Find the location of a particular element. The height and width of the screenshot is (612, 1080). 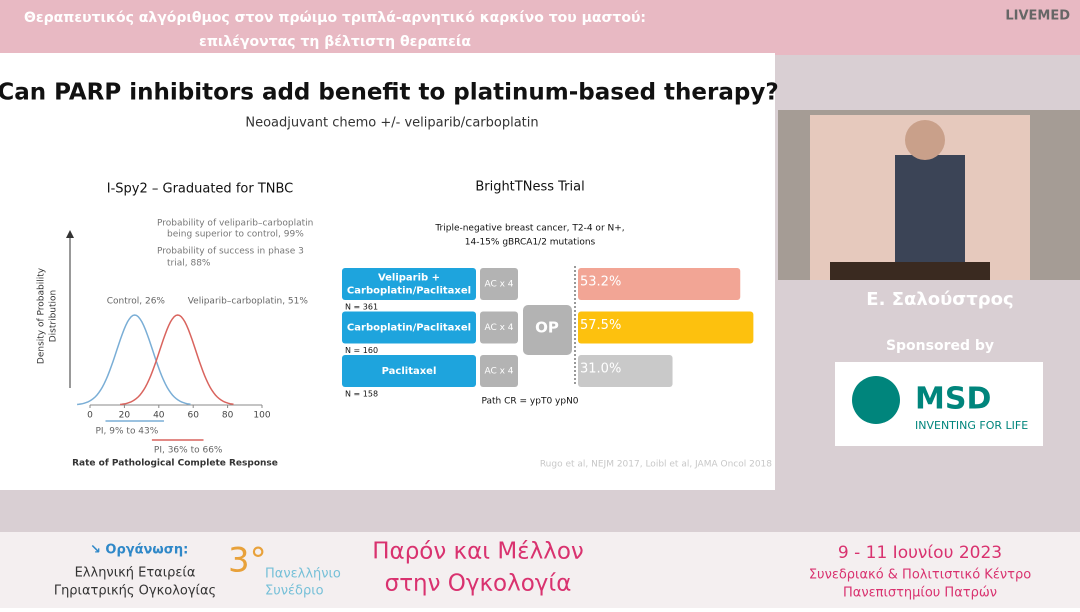

arm-n: N = 158 is located at coordinates (361, 394).